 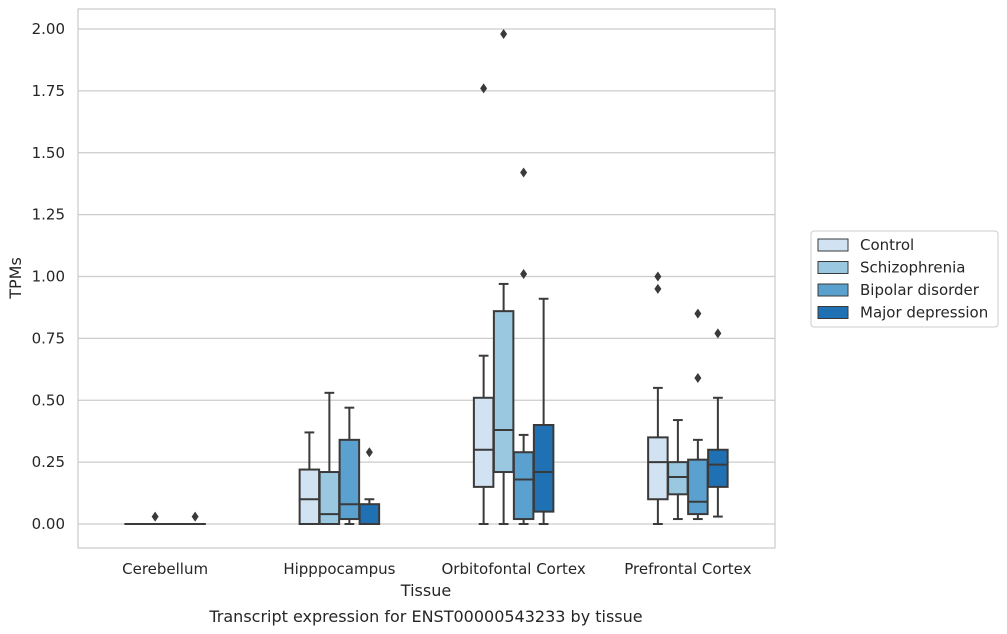 What do you see at coordinates (48, 29) in the screenshot?
I see `y-tick-label: 2.00` at bounding box center [48, 29].